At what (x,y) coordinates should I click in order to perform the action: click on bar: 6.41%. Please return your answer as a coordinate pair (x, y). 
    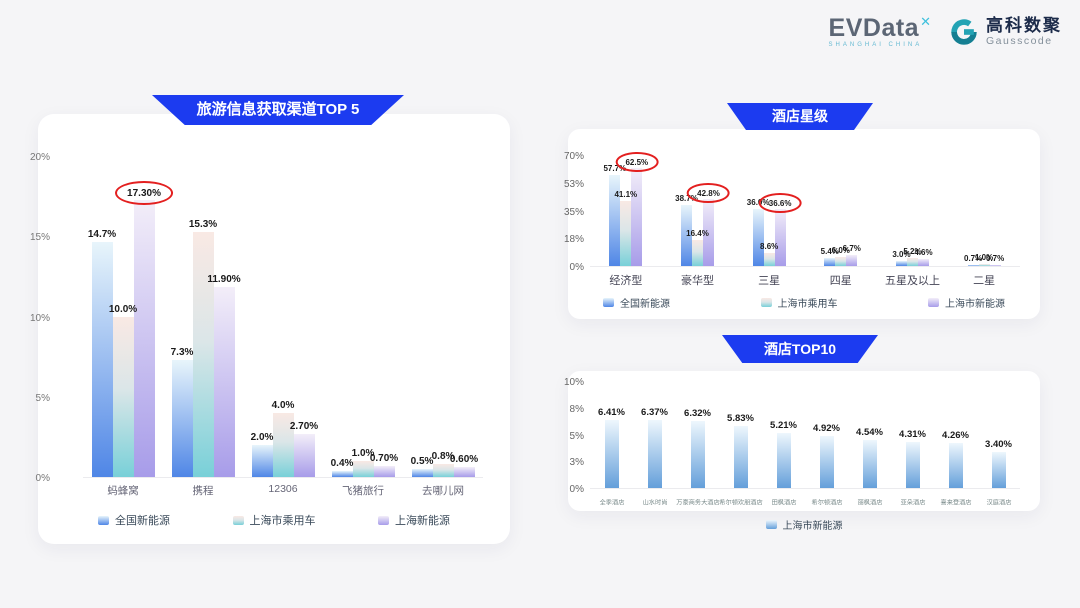
    Looking at the image, I should click on (611, 447).